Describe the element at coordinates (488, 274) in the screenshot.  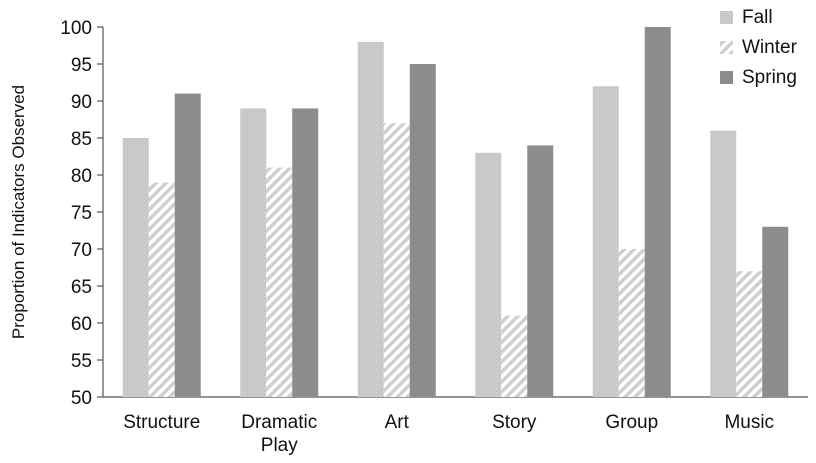
I see `bar-fall-story` at that location.